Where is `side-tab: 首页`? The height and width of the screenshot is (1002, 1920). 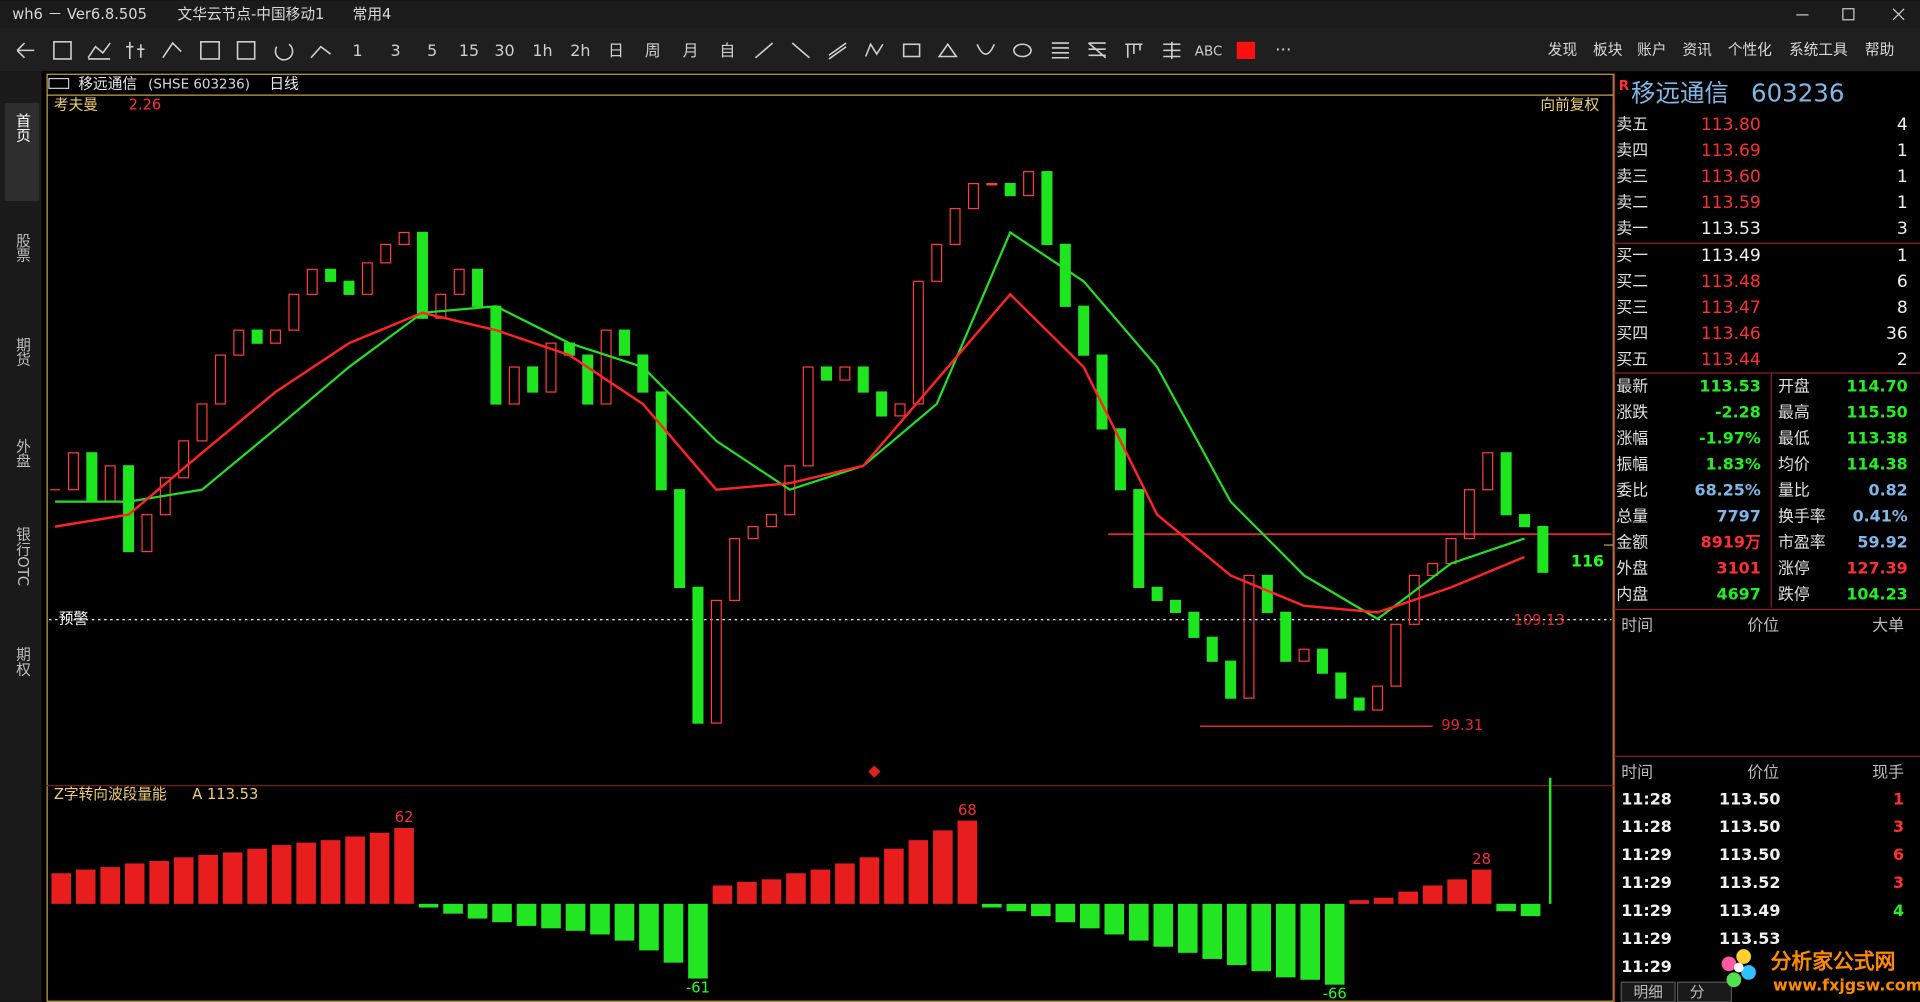 side-tab: 首页 is located at coordinates (22, 128).